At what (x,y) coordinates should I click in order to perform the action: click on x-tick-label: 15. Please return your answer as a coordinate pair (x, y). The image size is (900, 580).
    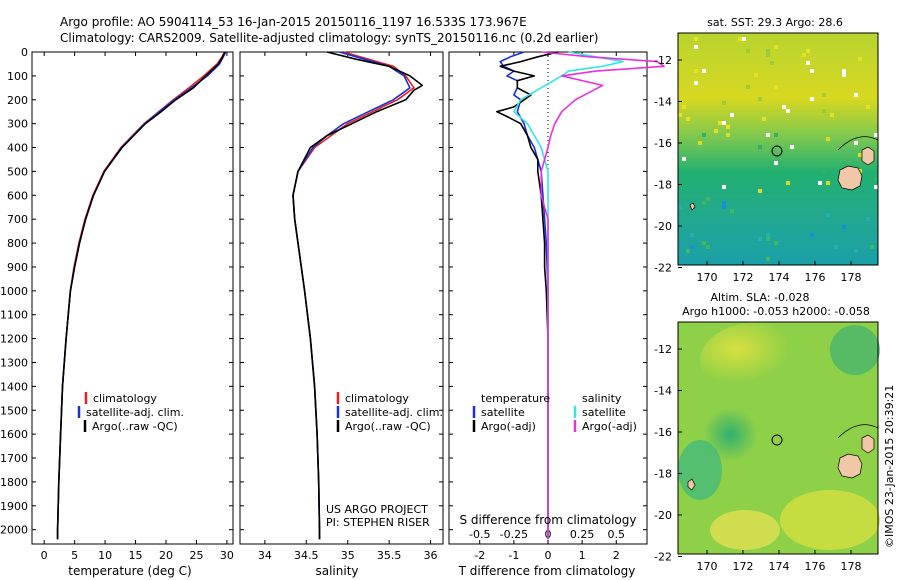
    Looking at the image, I should click on (136, 555).